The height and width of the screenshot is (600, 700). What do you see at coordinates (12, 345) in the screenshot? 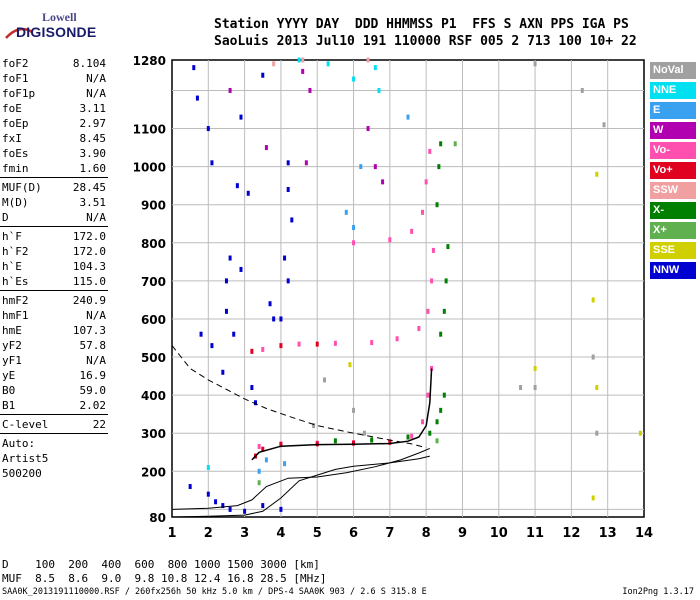
I see `param-label: yF2` at bounding box center [12, 345].